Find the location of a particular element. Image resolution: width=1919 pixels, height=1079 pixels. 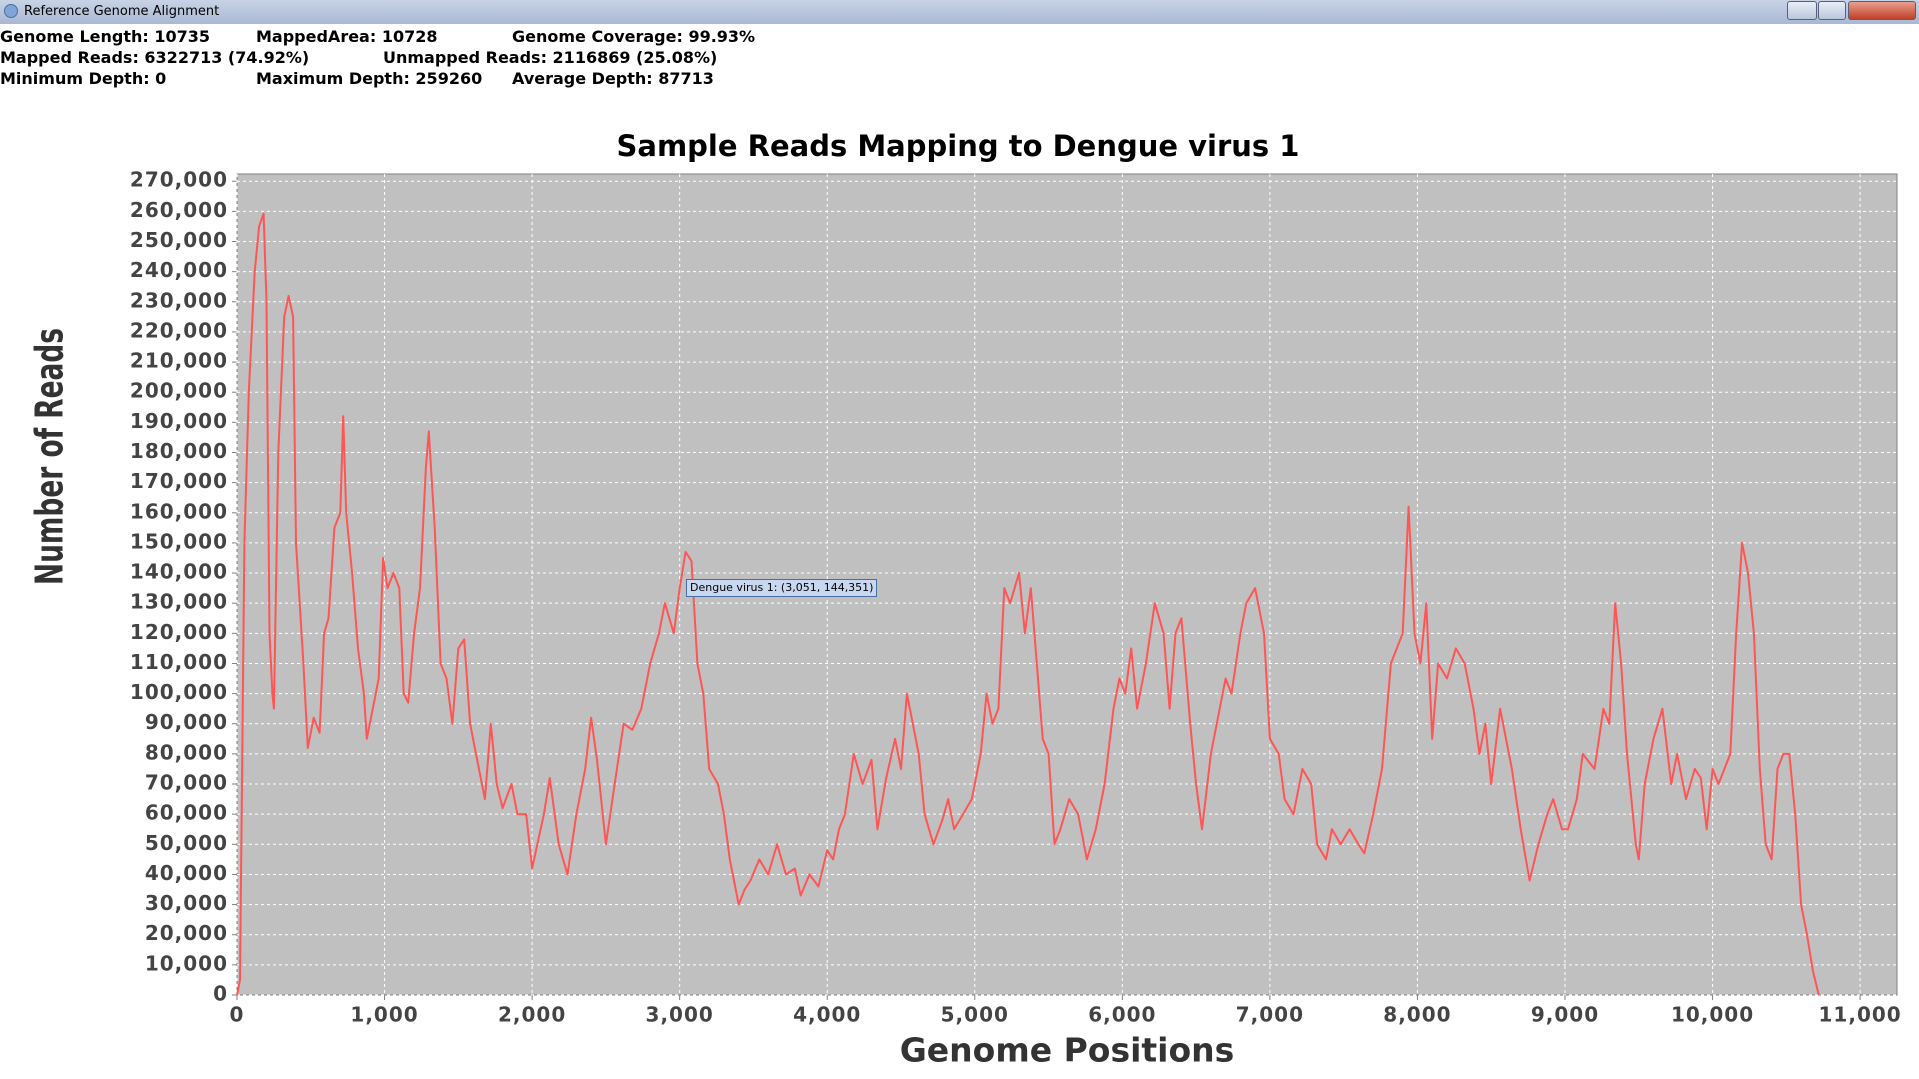

y-tick-label: 100,000 is located at coordinates (179, 692).